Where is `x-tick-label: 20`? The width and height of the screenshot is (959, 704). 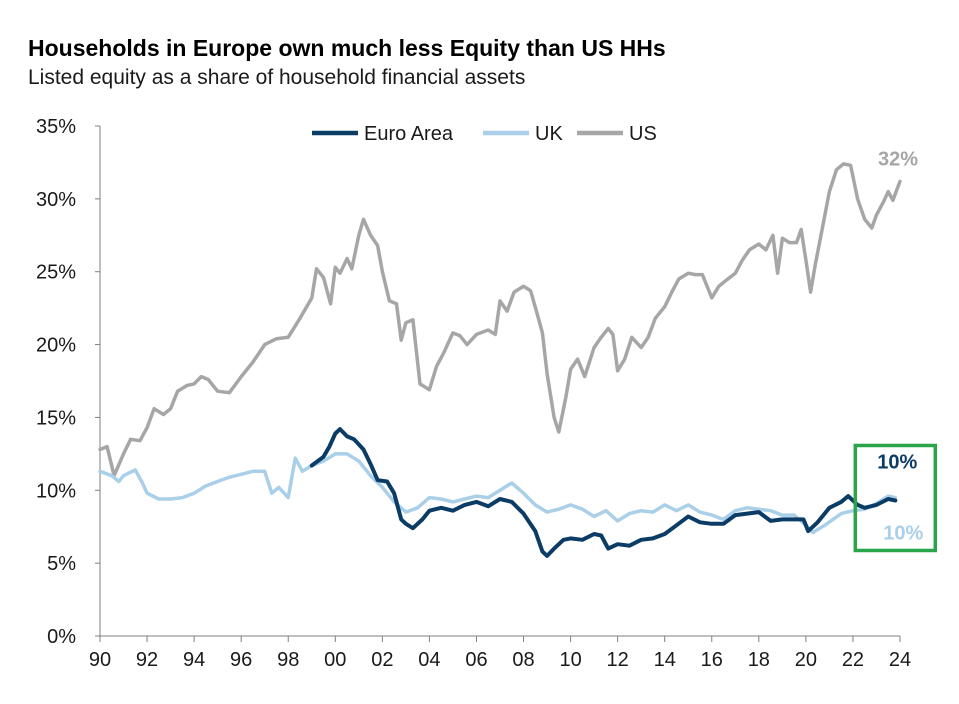
x-tick-label: 20 is located at coordinates (806, 660).